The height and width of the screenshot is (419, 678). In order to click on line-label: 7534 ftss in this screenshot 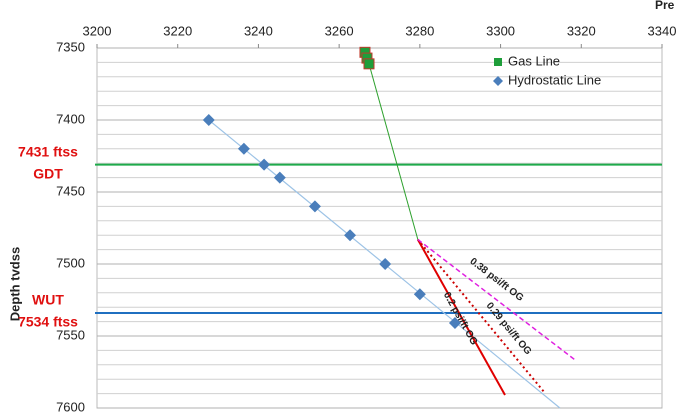, I will do `click(48, 322)`.